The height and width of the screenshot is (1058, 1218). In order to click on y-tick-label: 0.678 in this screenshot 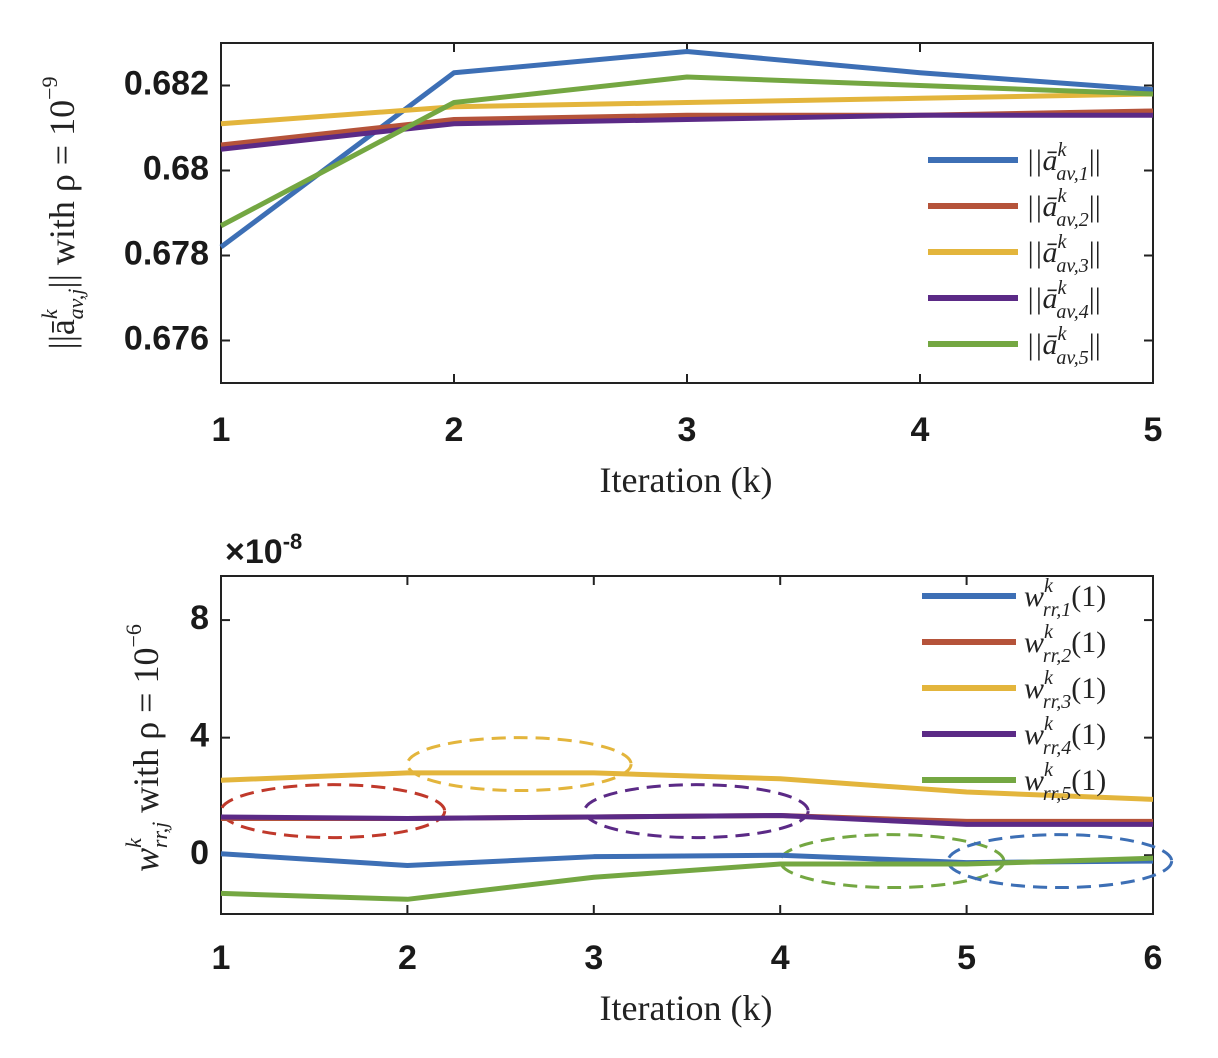, I will do `click(166, 253)`.